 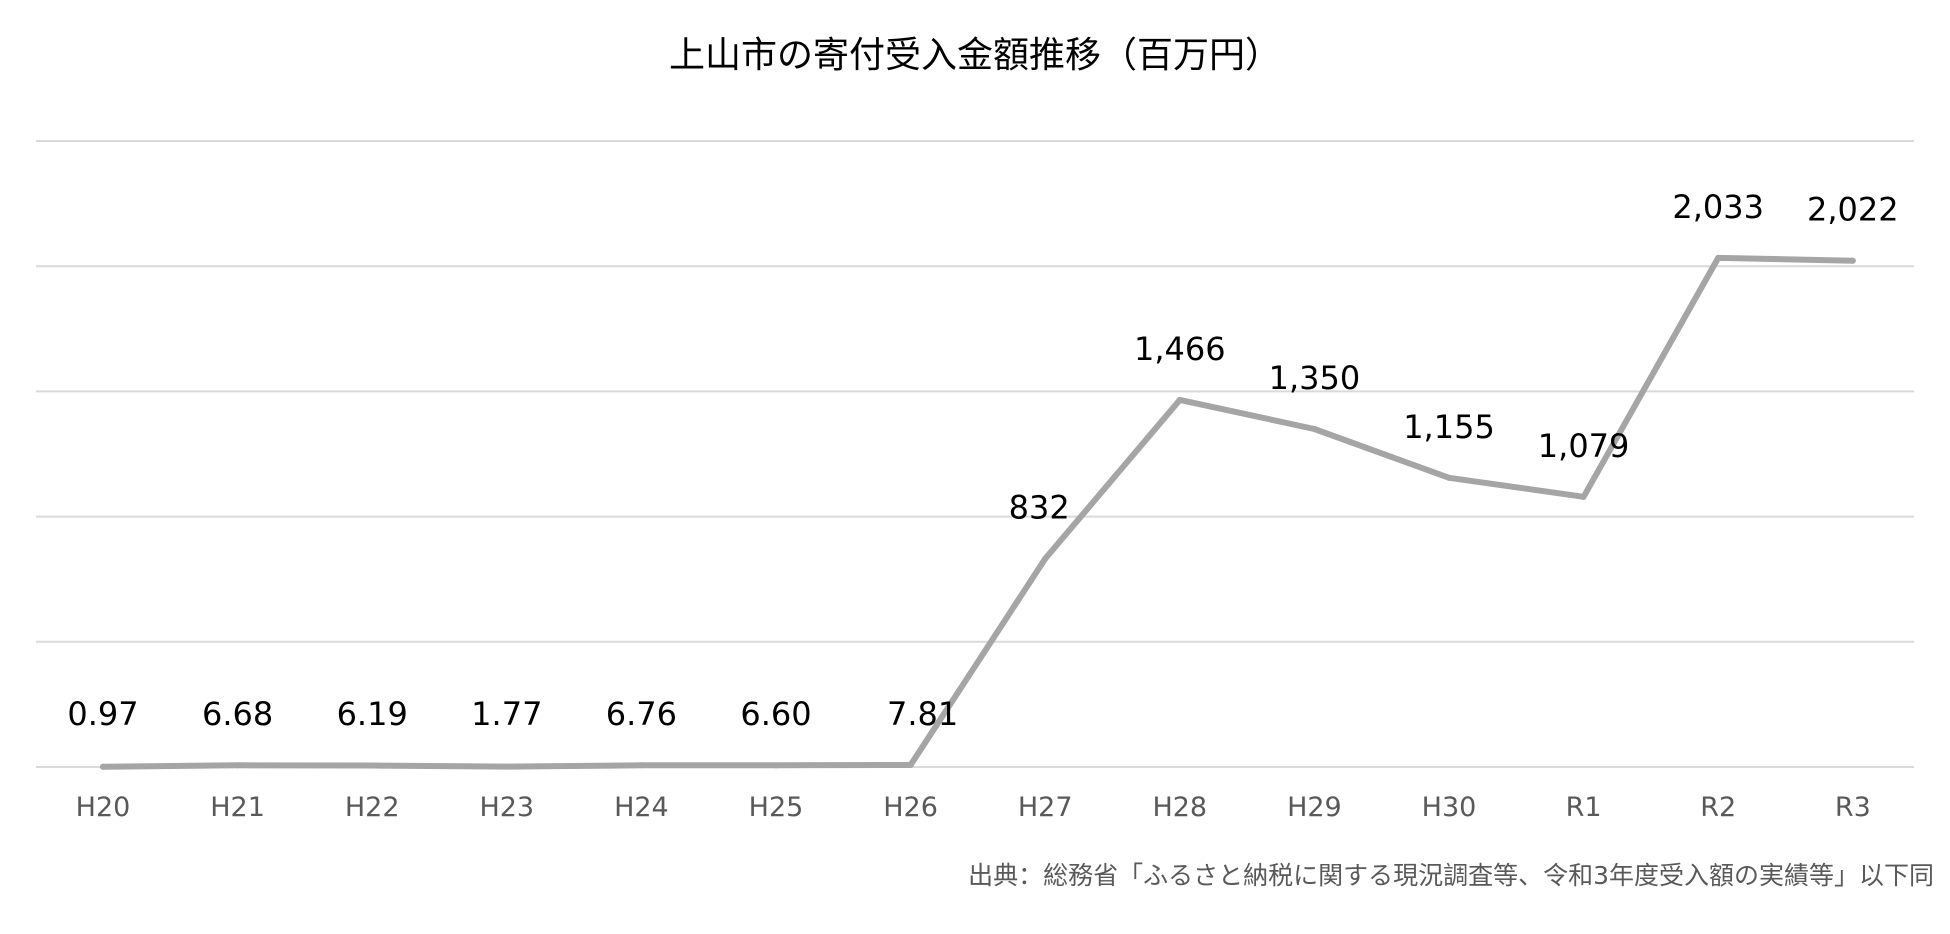 I want to click on x-tick-label: H20, so click(x=103, y=807).